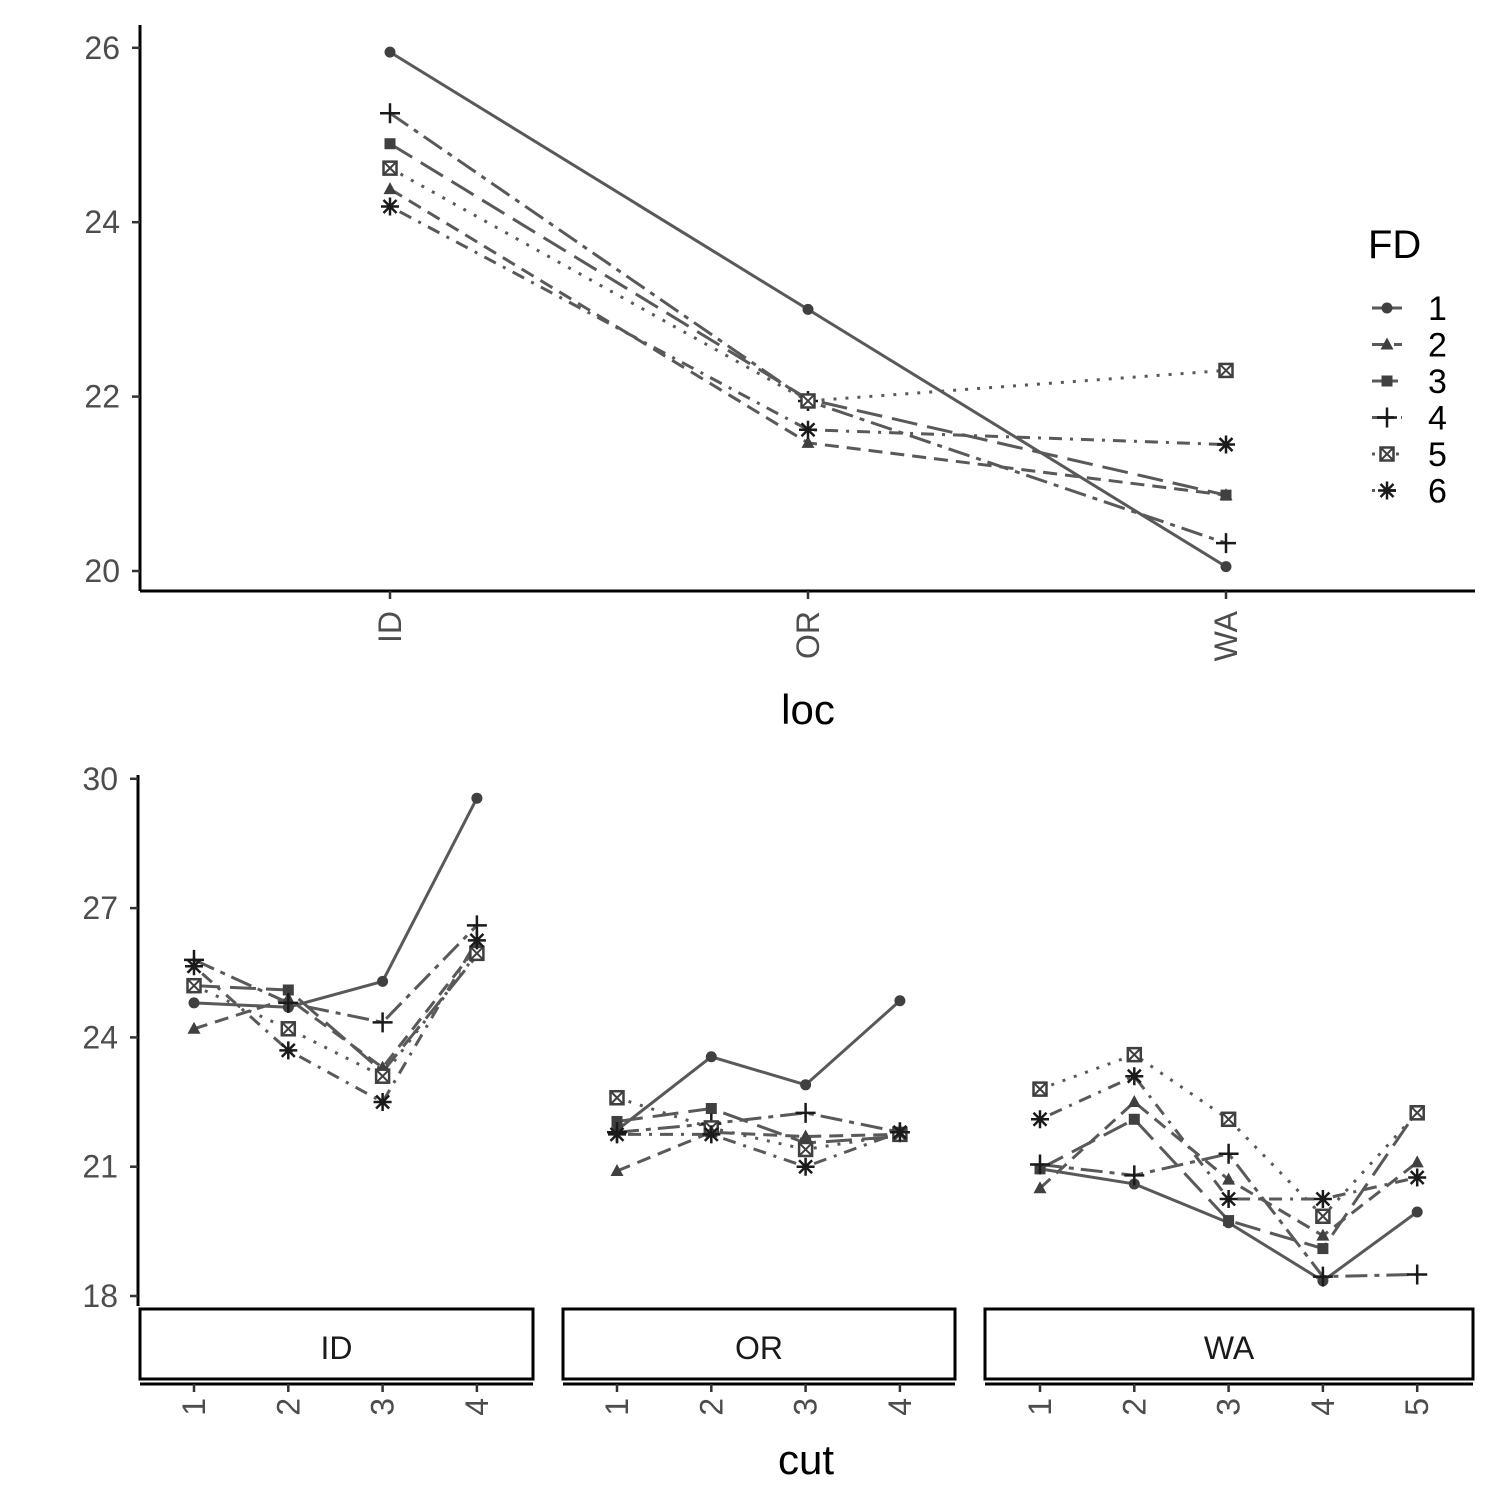  I want to click on top-series-6-line, so click(808, 326).